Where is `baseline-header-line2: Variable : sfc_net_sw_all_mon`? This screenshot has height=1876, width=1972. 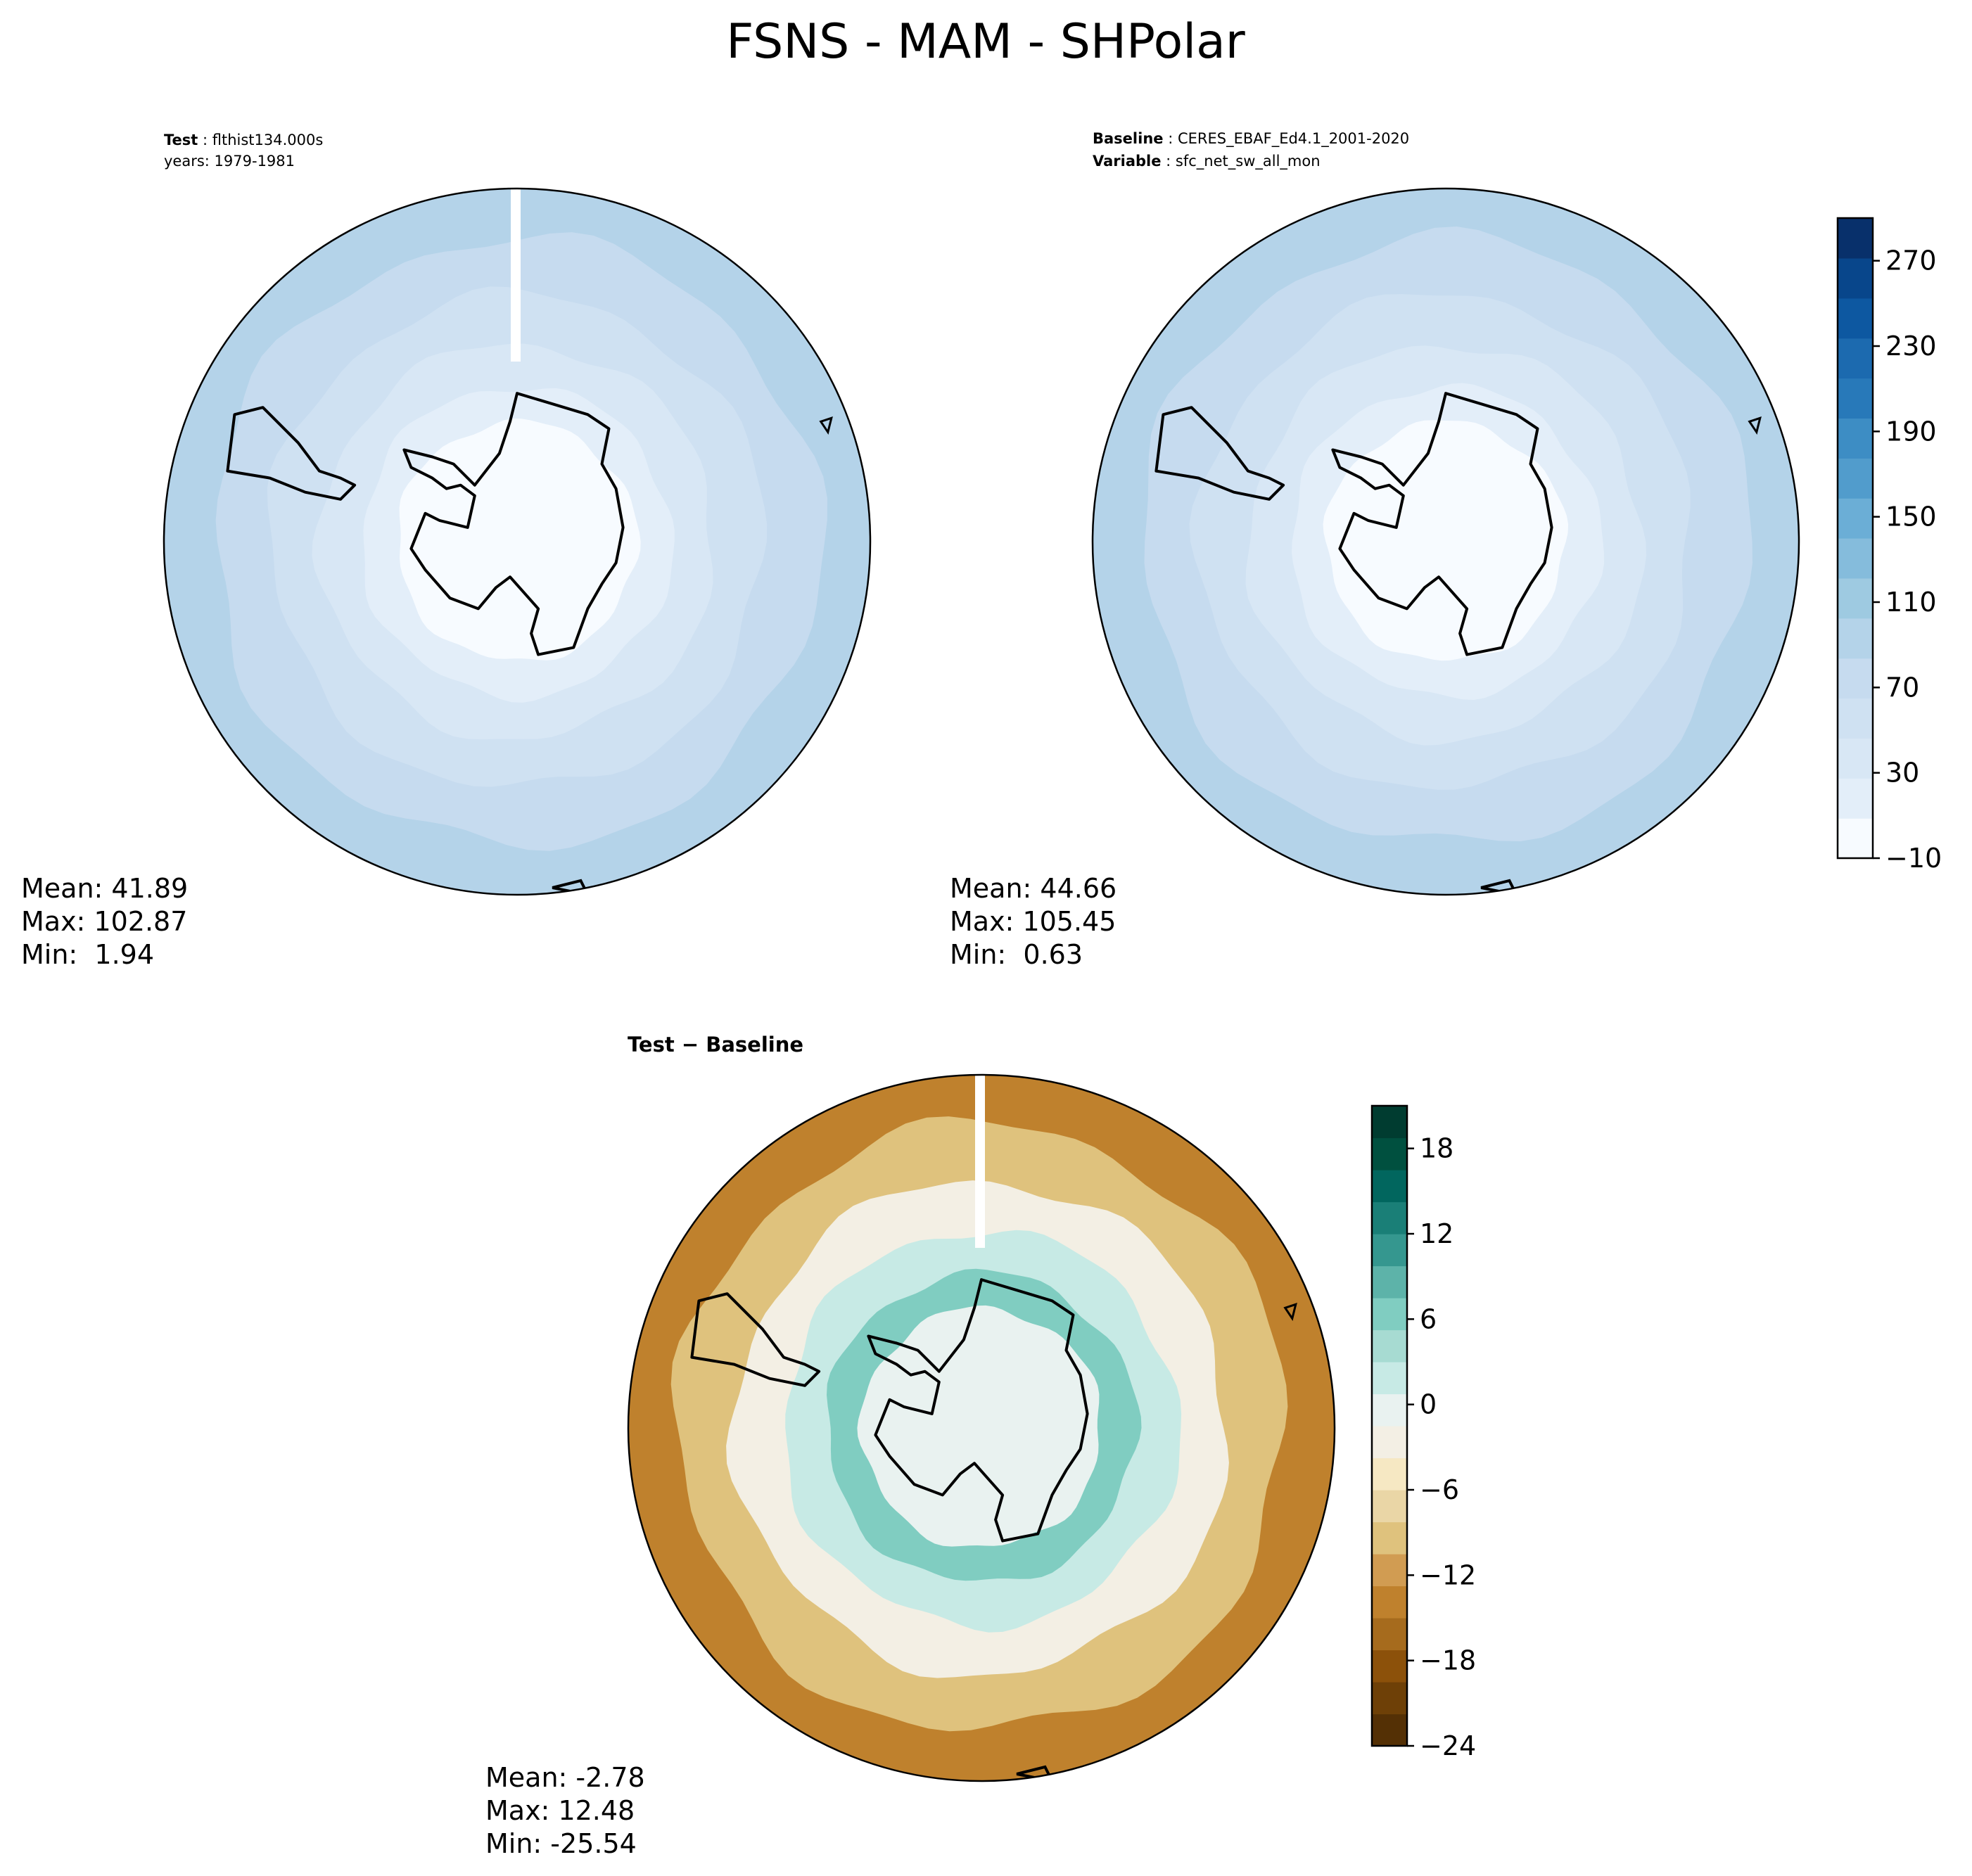 baseline-header-line2: Variable : sfc_net_sw_all_mon is located at coordinates (1207, 161).